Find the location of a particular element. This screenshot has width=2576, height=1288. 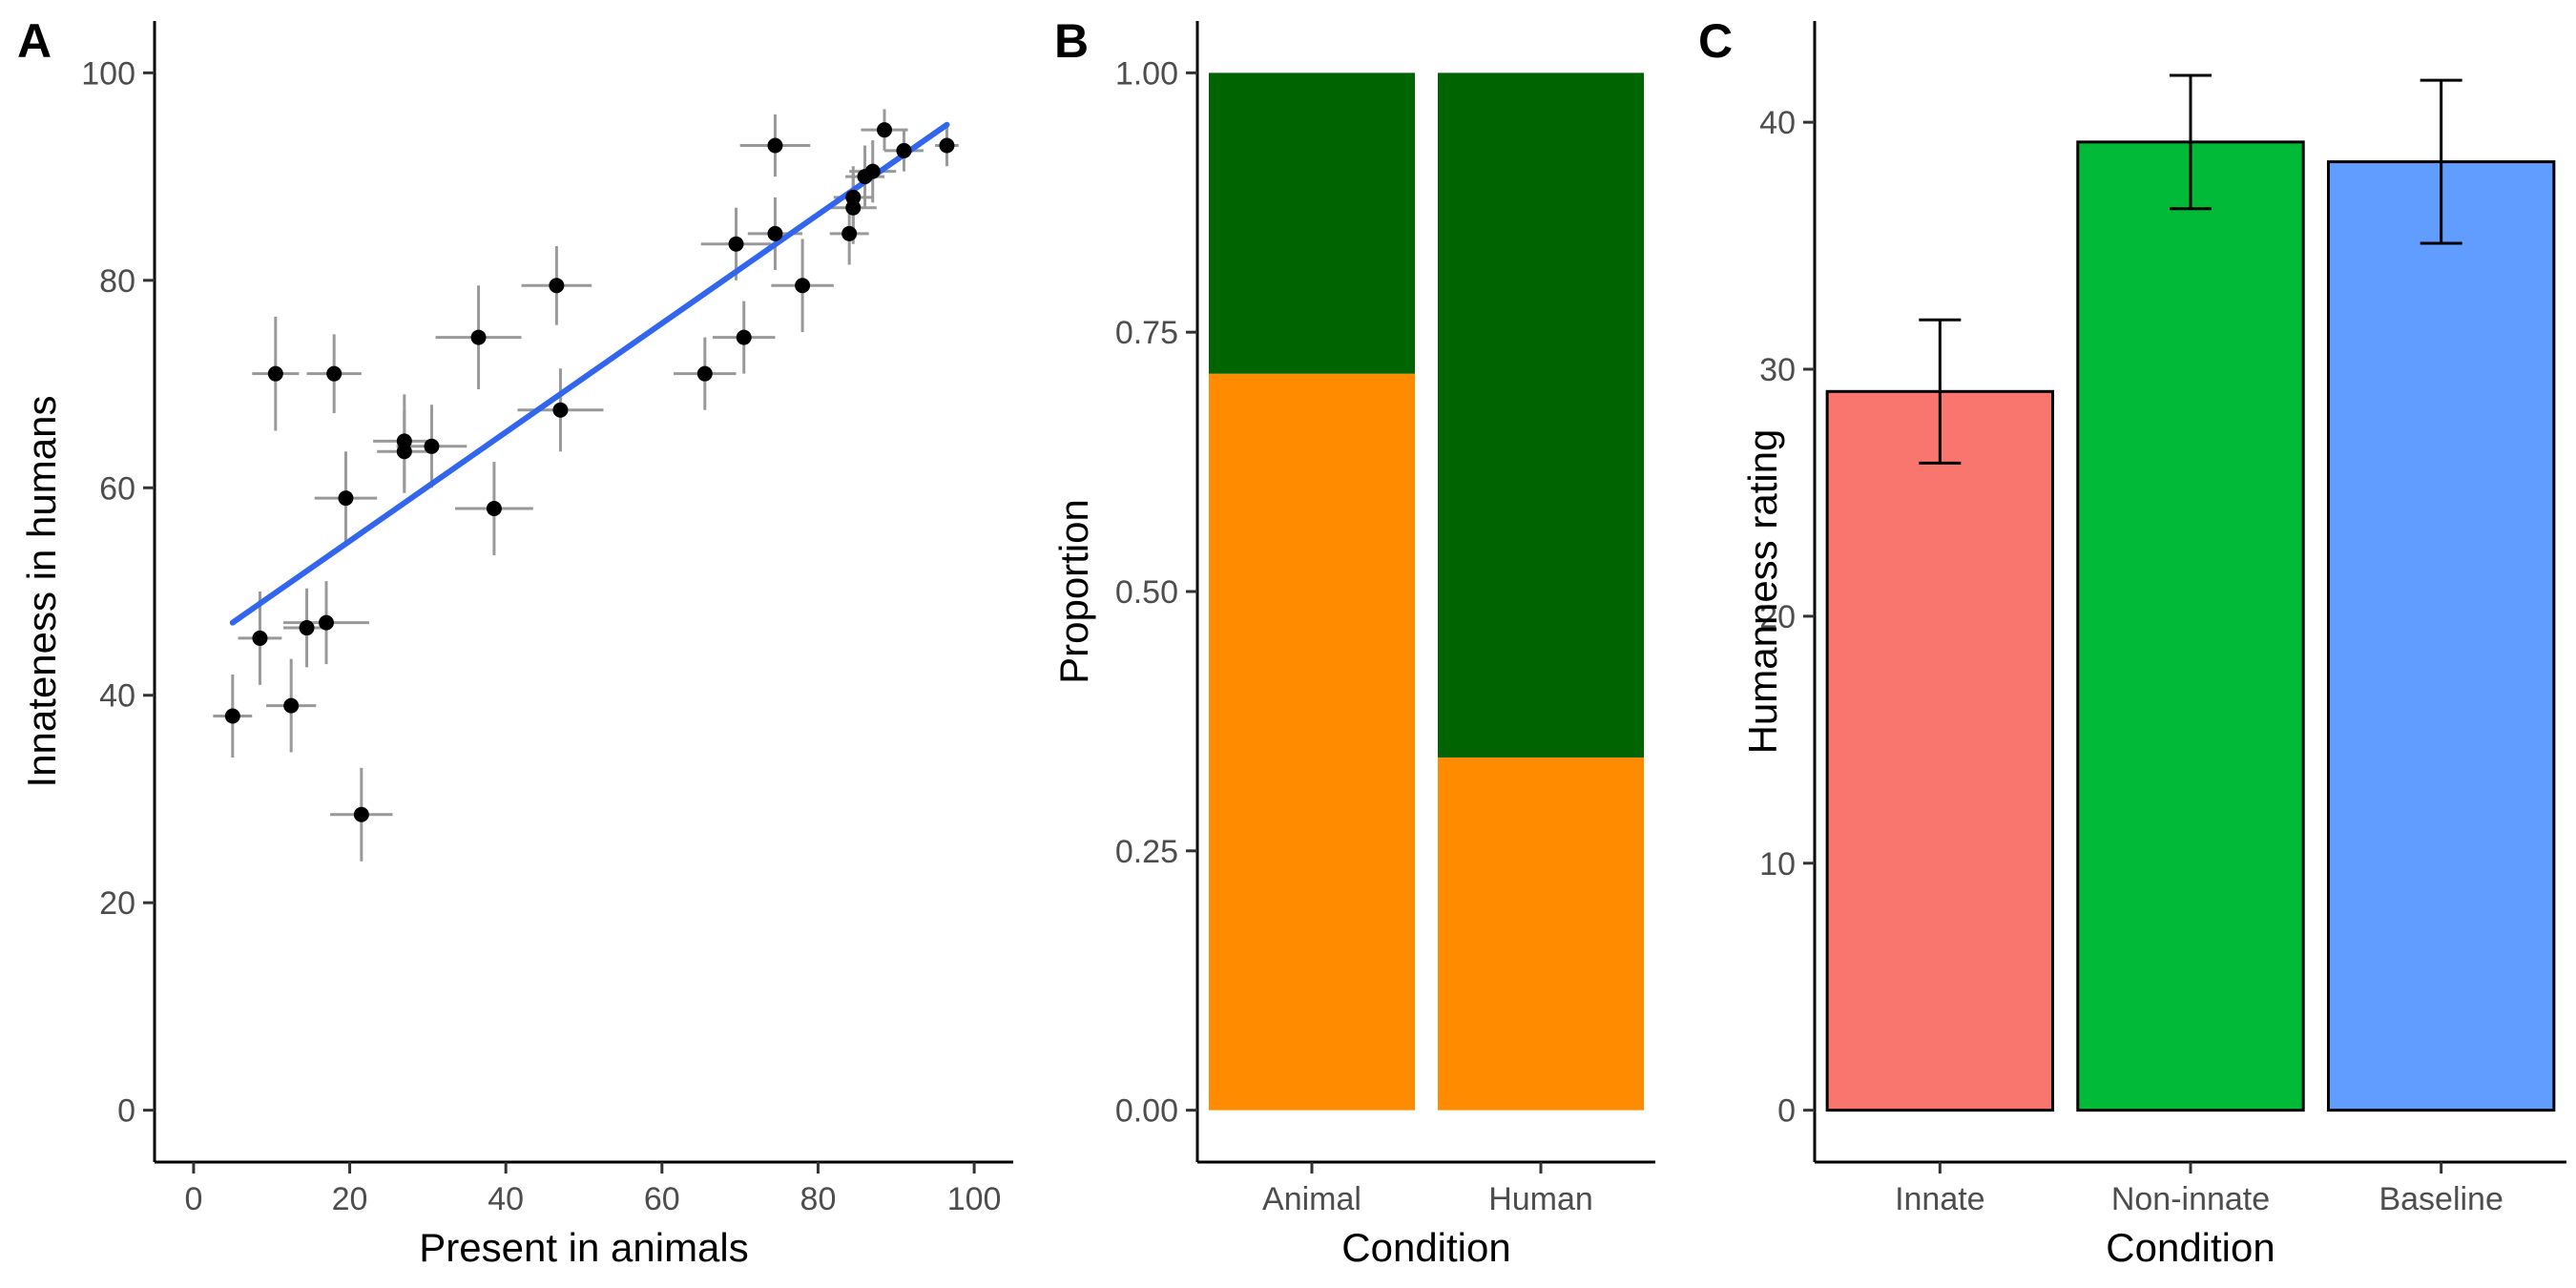

panel-a-y-tick-label: 60 is located at coordinates (117, 488).